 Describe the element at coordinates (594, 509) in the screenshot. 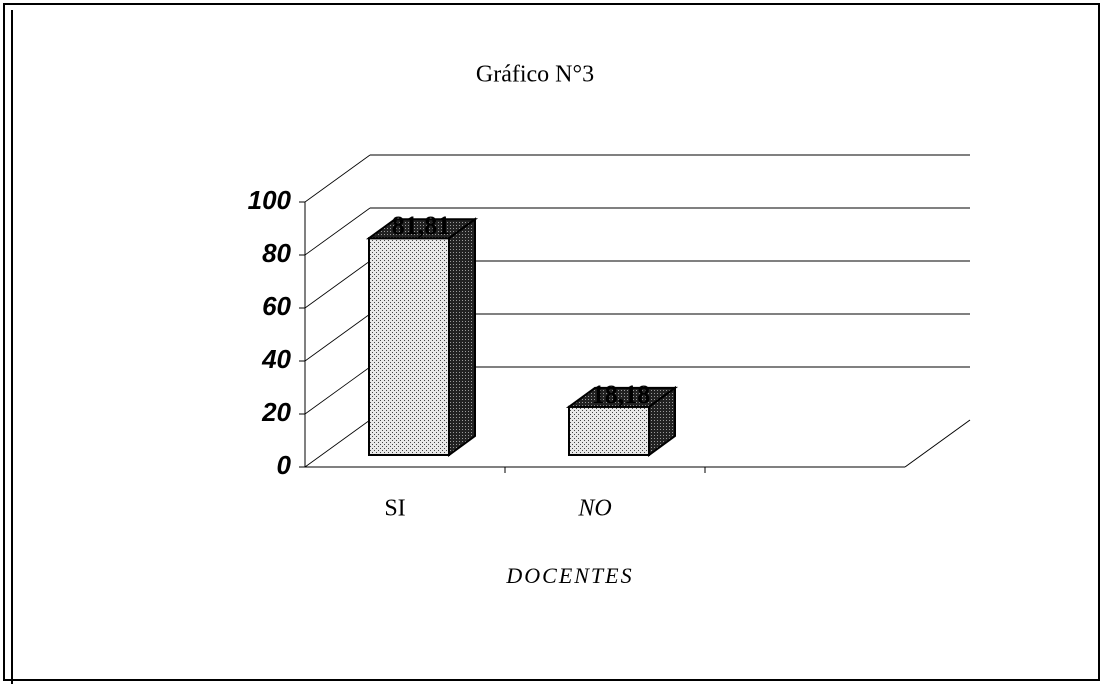

I see `x-tick-label: NO` at that location.